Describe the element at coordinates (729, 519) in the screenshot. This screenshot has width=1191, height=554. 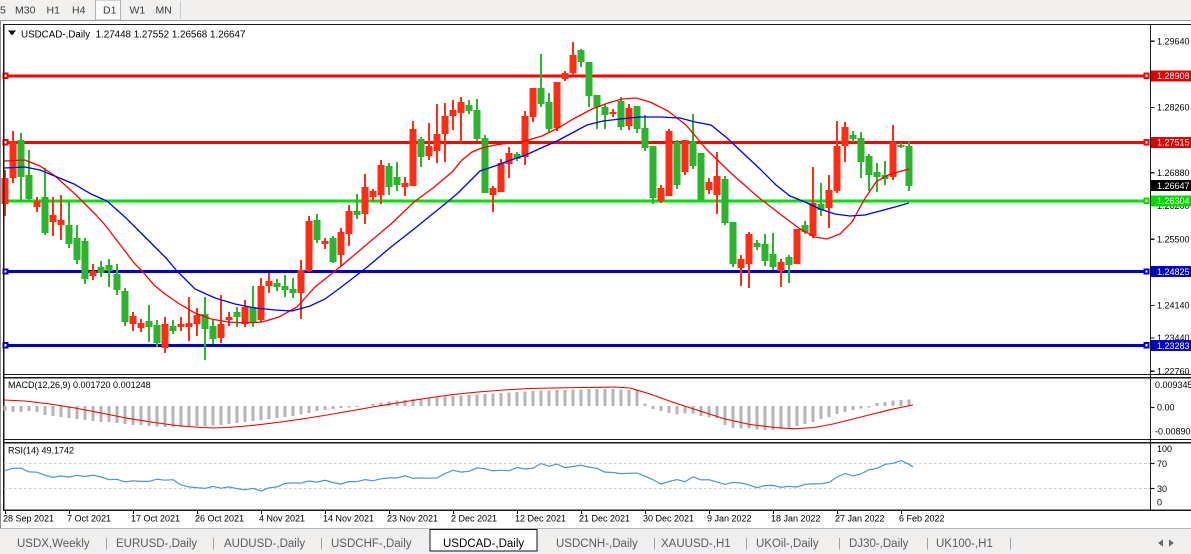
I see `svg-text: 9 Jan 2022` at that location.